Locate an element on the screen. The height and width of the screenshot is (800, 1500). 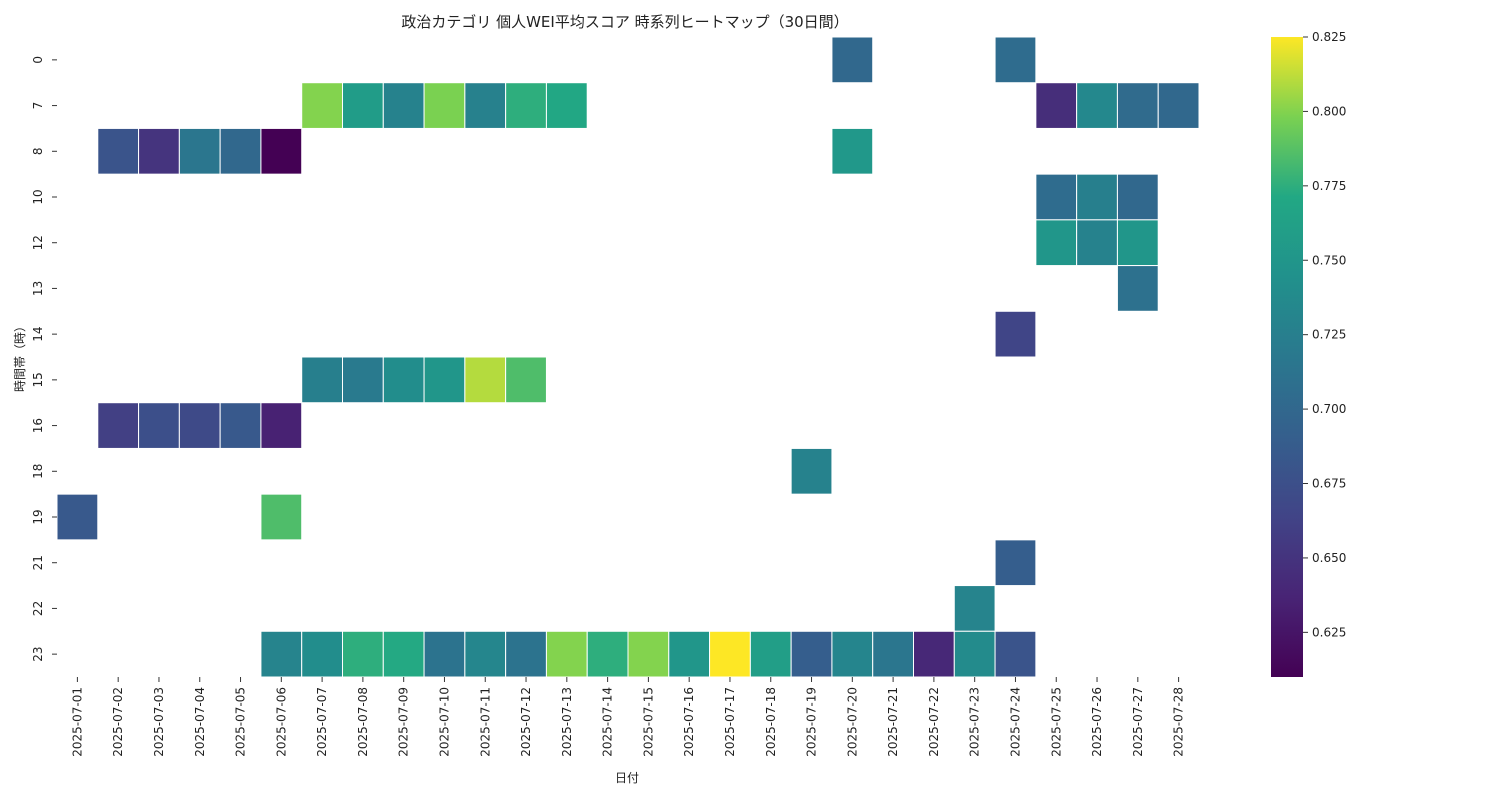
x-tick-label: 2025-07-18 is located at coordinates (771, 722).